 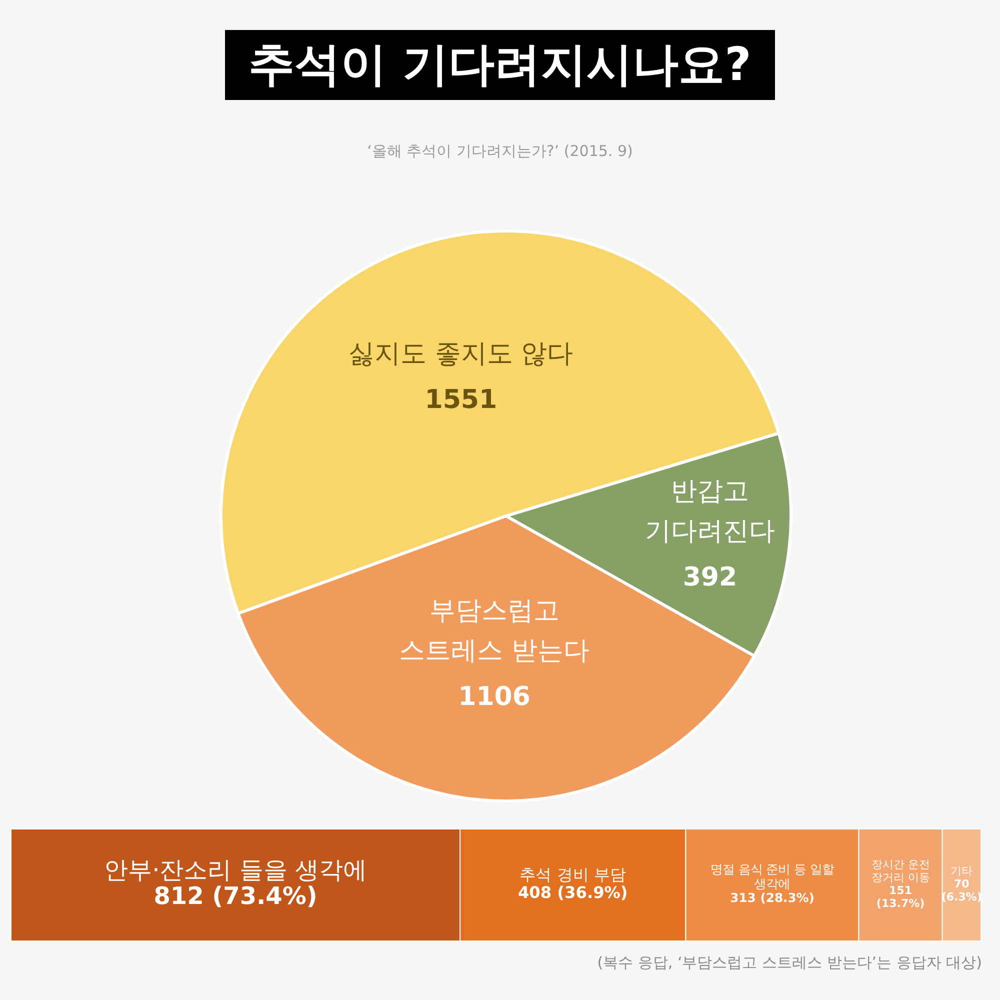 I want to click on slice-label: 부담스럽고 스트레스 받는다, so click(x=494, y=631).